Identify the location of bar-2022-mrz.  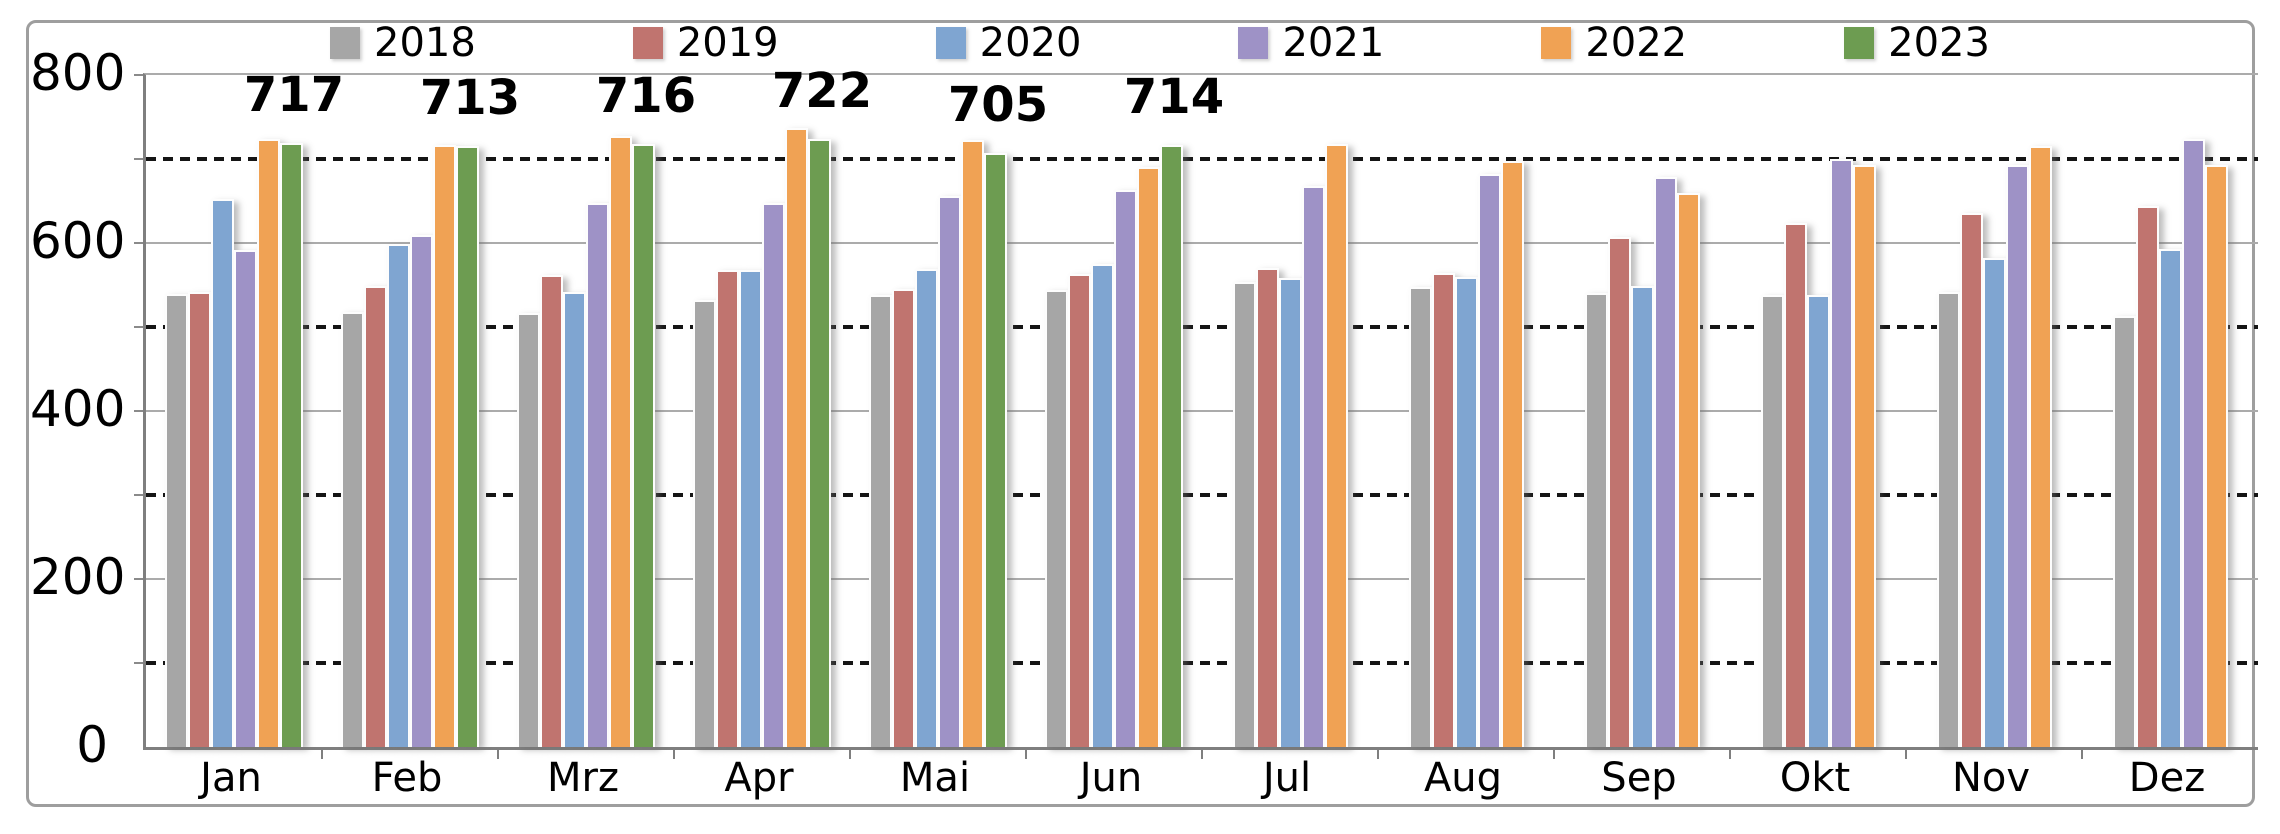
(620, 441).